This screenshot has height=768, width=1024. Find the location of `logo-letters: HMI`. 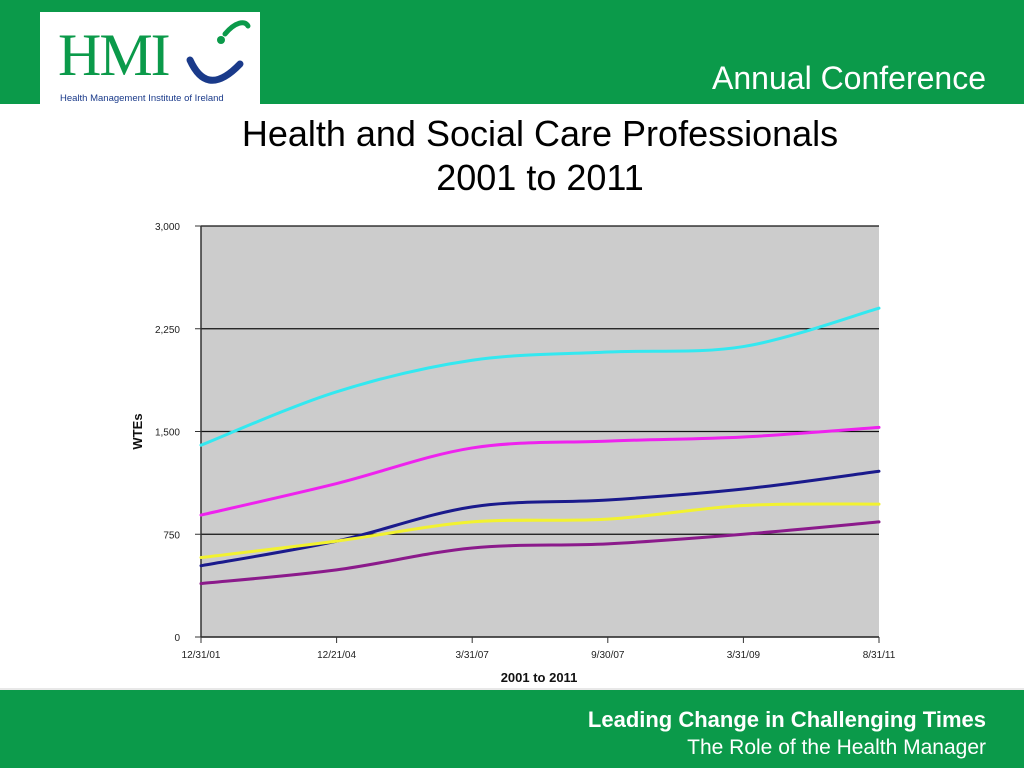

logo-letters: HMI is located at coordinates (114, 55).